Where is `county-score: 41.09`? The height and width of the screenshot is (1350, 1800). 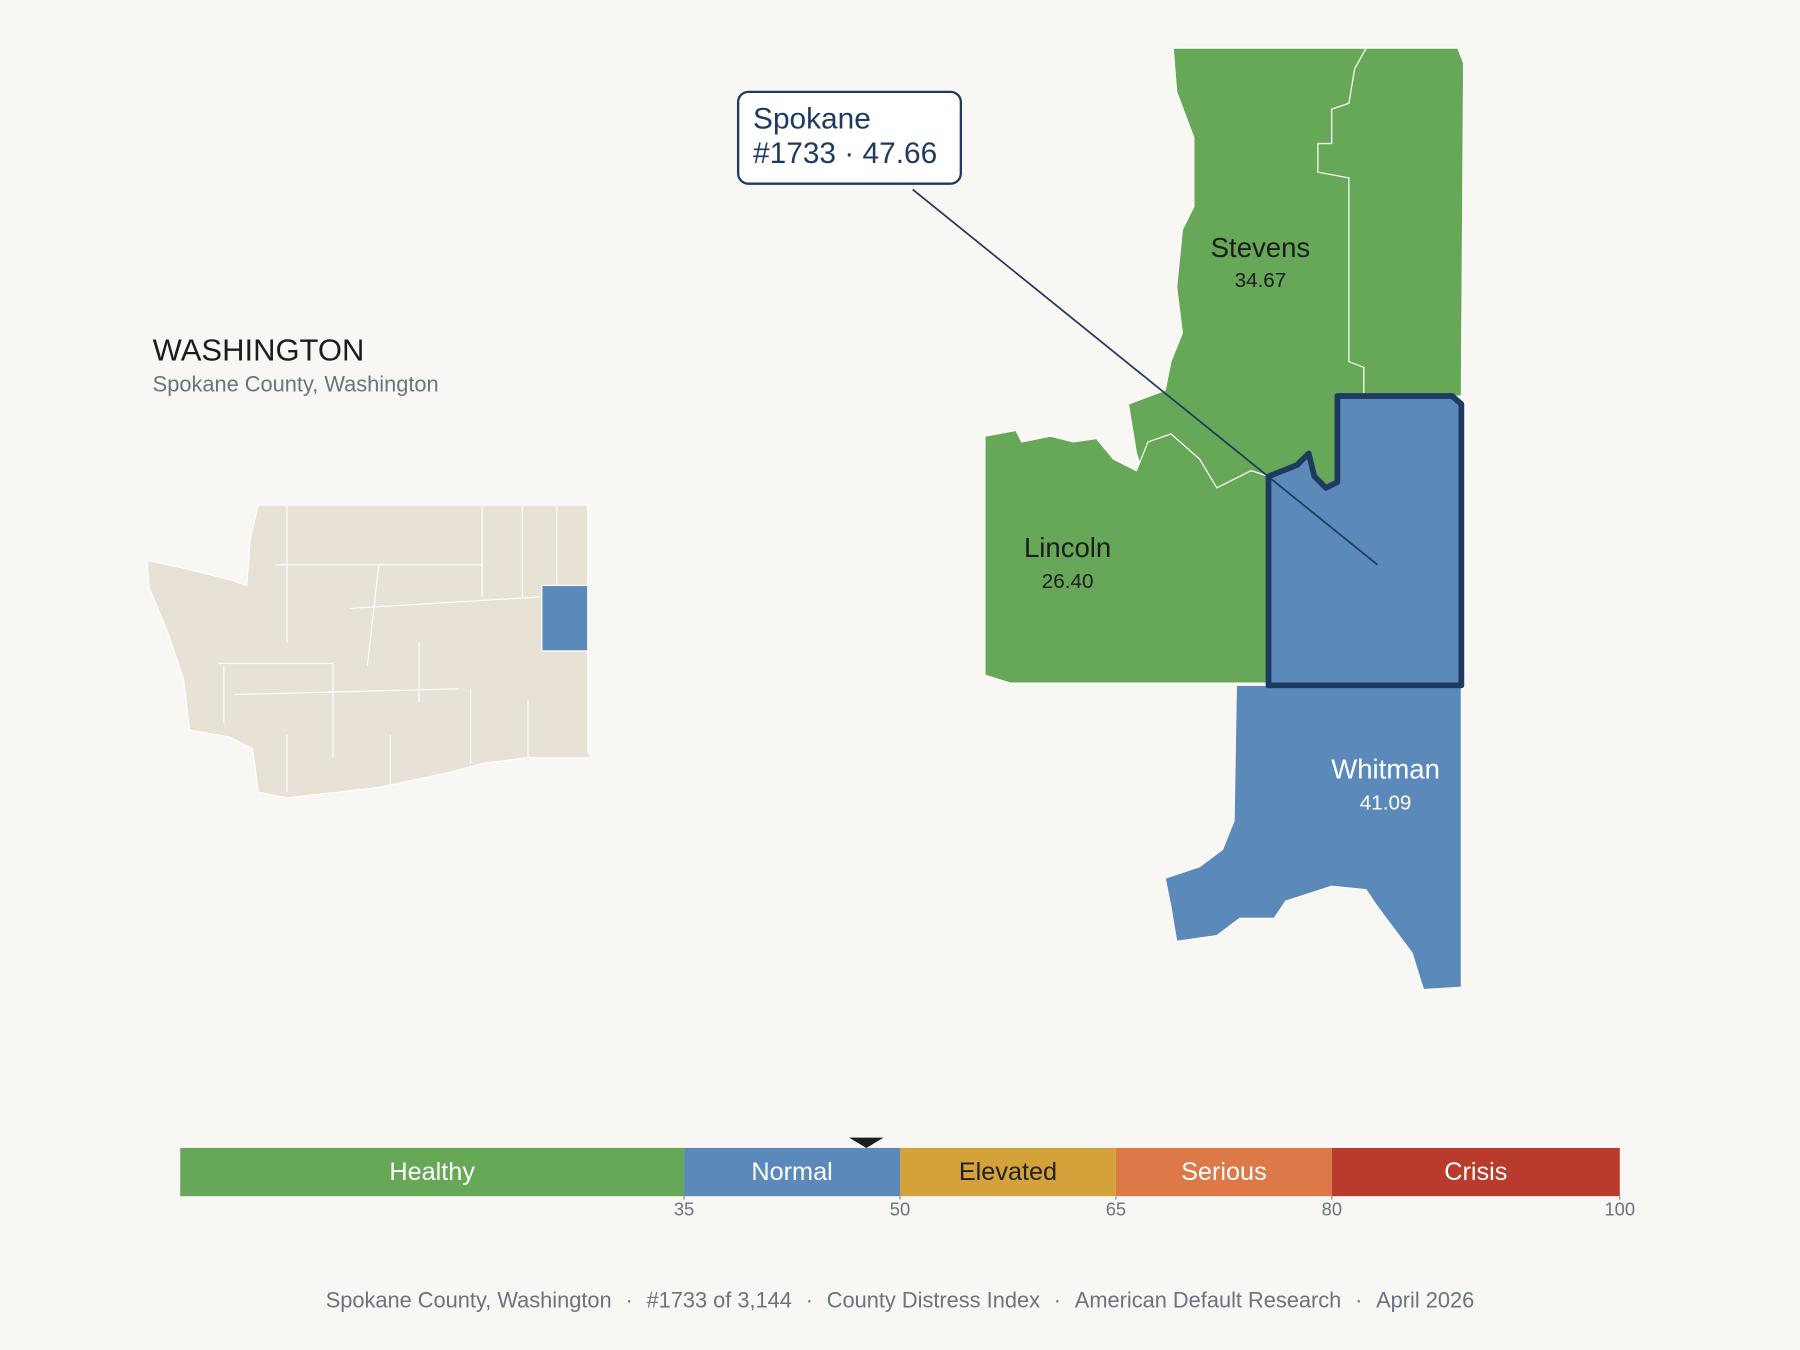
county-score: 41.09 is located at coordinates (1386, 802).